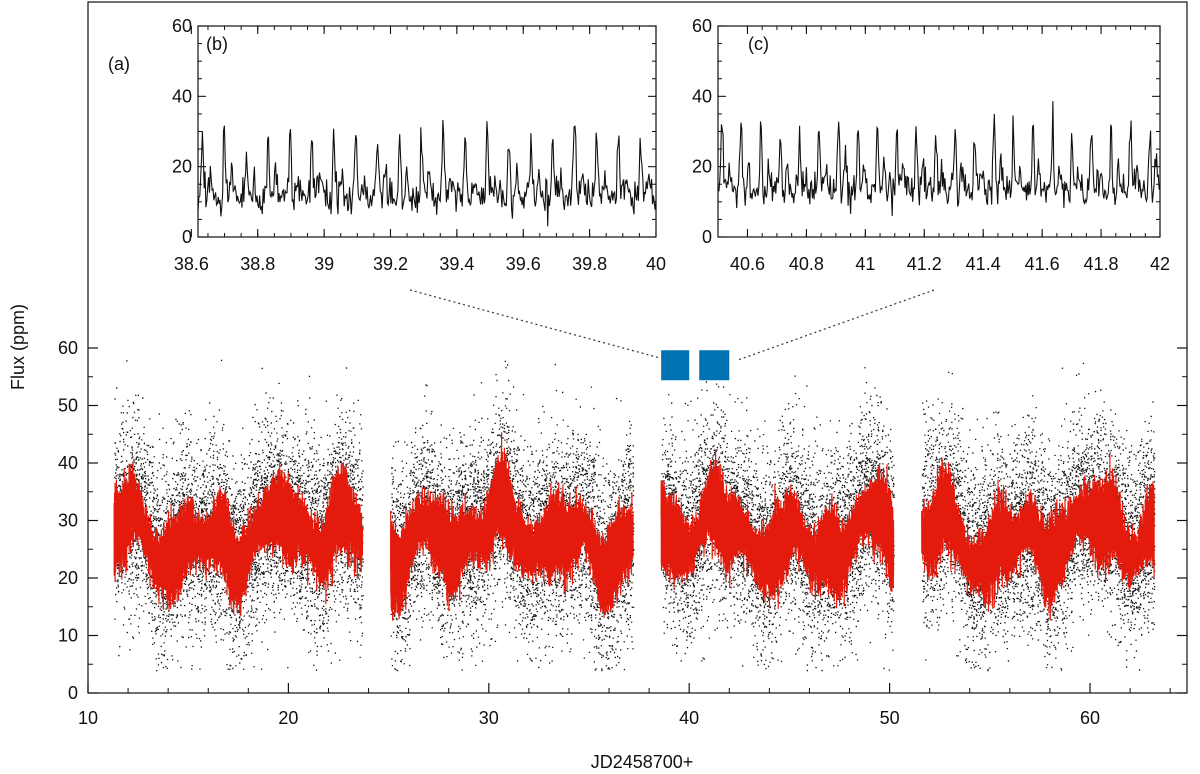 The width and height of the screenshot is (1200, 774). What do you see at coordinates (747, 264) in the screenshot?
I see `inset-x-tick-label: 40.6` at bounding box center [747, 264].